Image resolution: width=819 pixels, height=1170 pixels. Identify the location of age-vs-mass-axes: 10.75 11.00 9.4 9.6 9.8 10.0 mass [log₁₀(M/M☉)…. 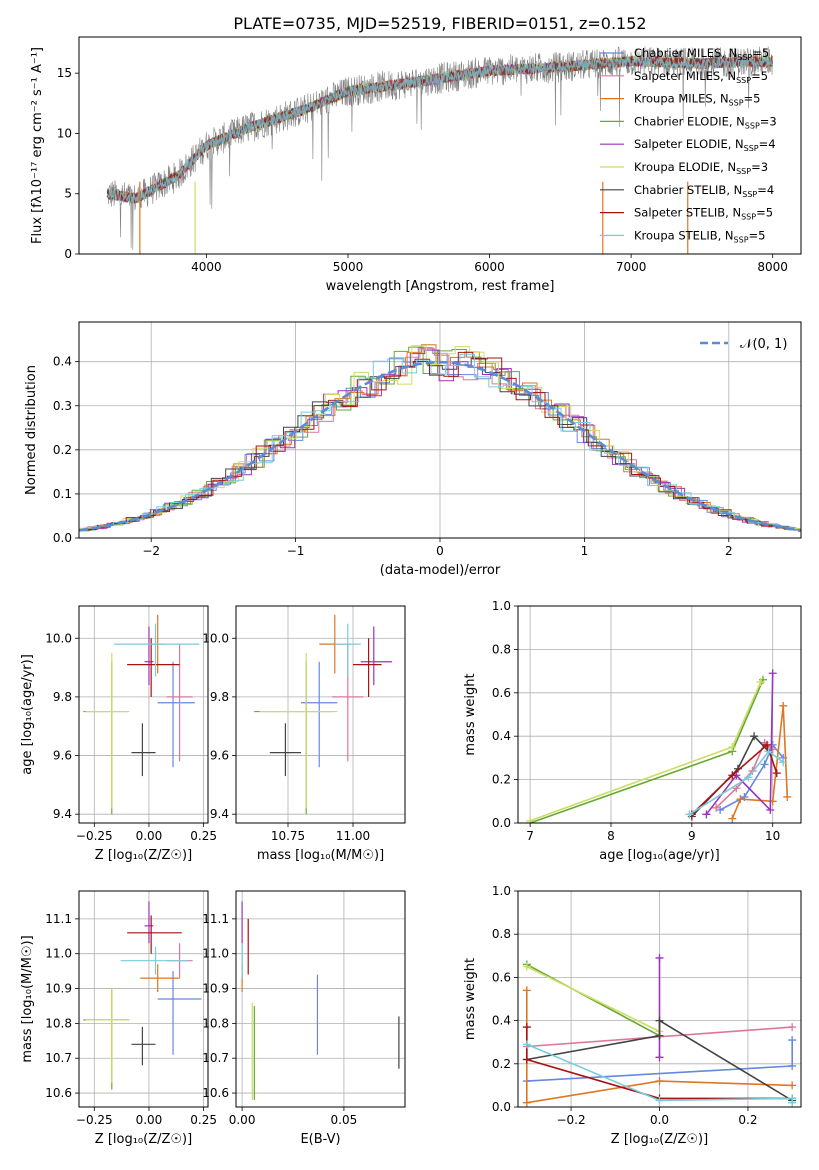
(303, 734).